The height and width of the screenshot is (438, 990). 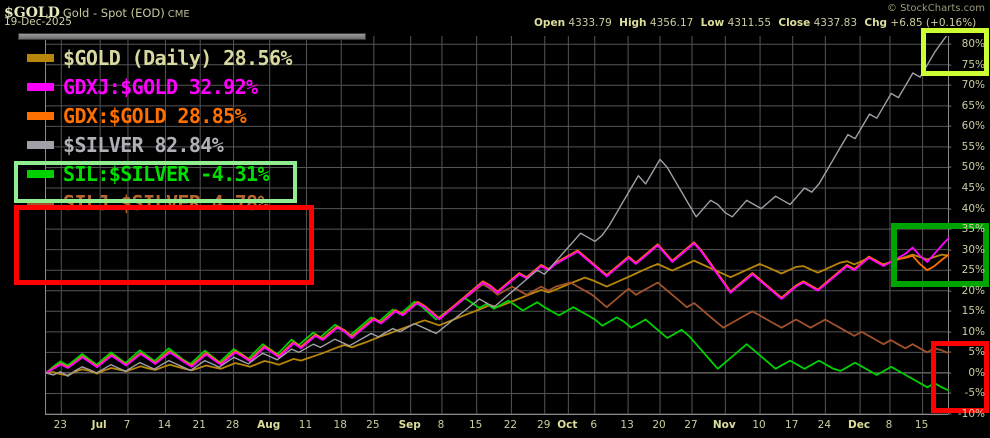 I want to click on open-label: Open, so click(x=550, y=23).